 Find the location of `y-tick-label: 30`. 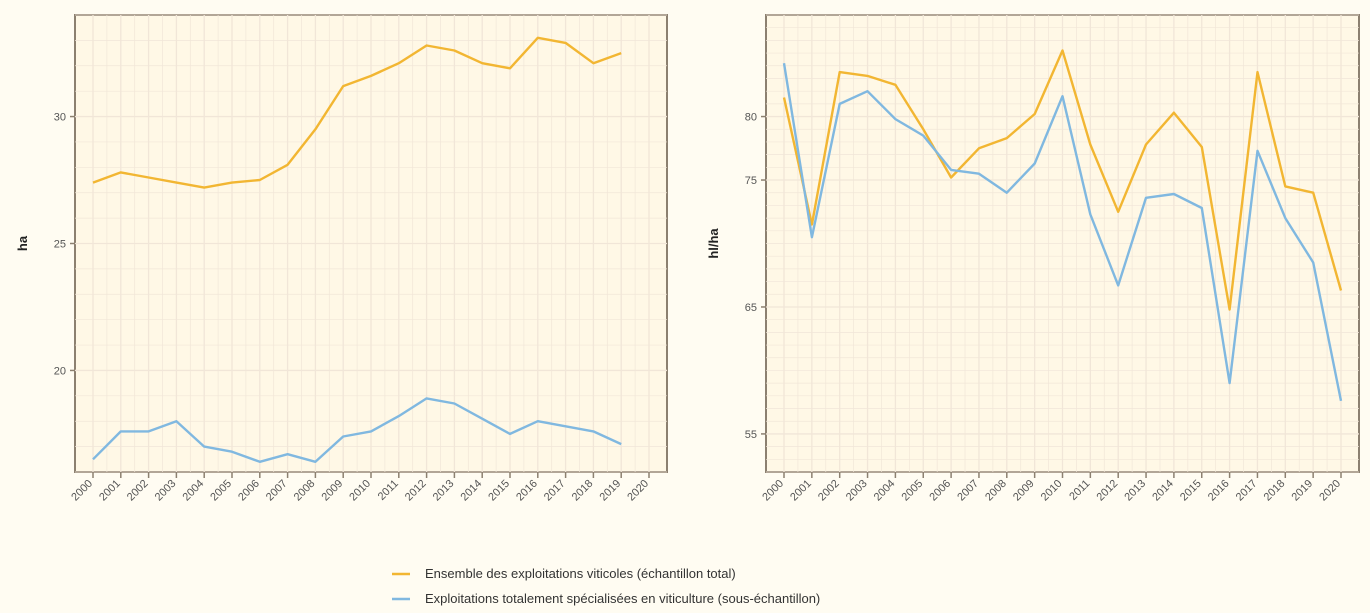

y-tick-label: 30 is located at coordinates (60, 118).